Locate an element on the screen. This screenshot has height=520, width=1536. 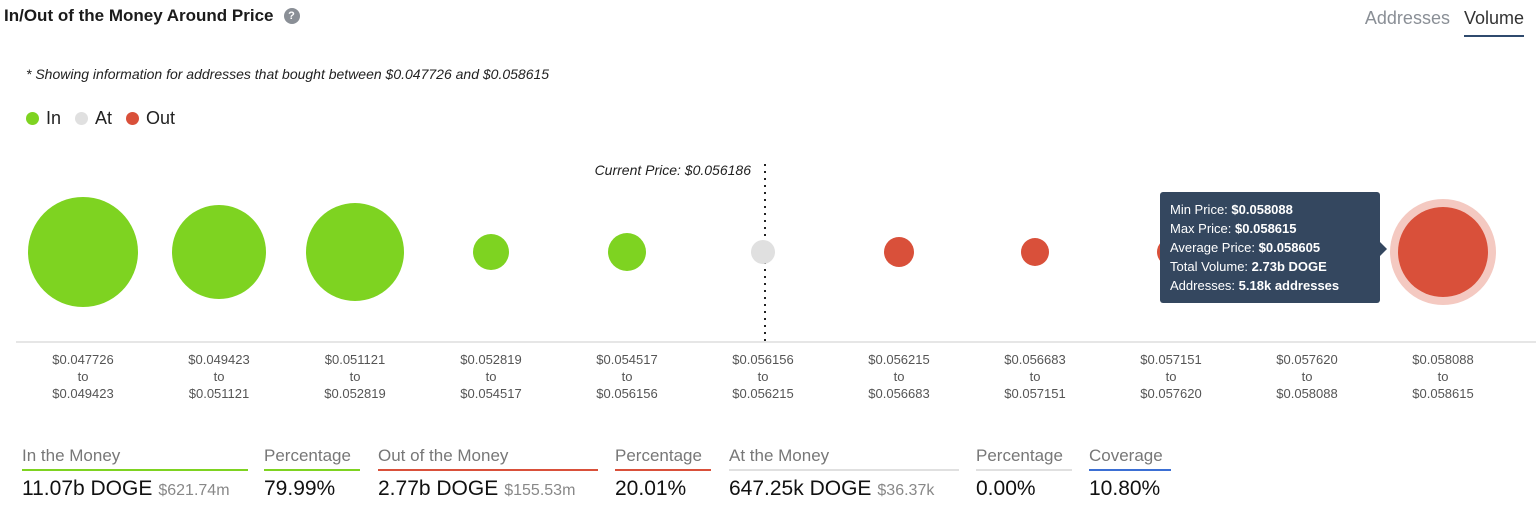
legend-at: At is located at coordinates (93, 118).